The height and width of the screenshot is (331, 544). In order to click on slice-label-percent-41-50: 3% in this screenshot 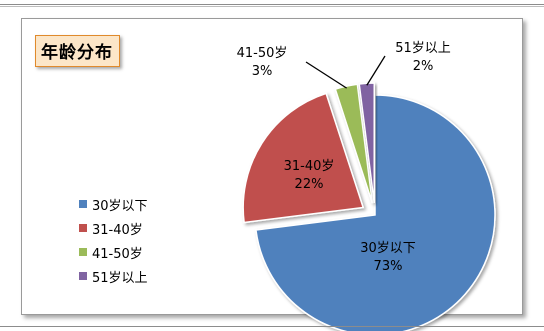, I will do `click(262, 71)`.